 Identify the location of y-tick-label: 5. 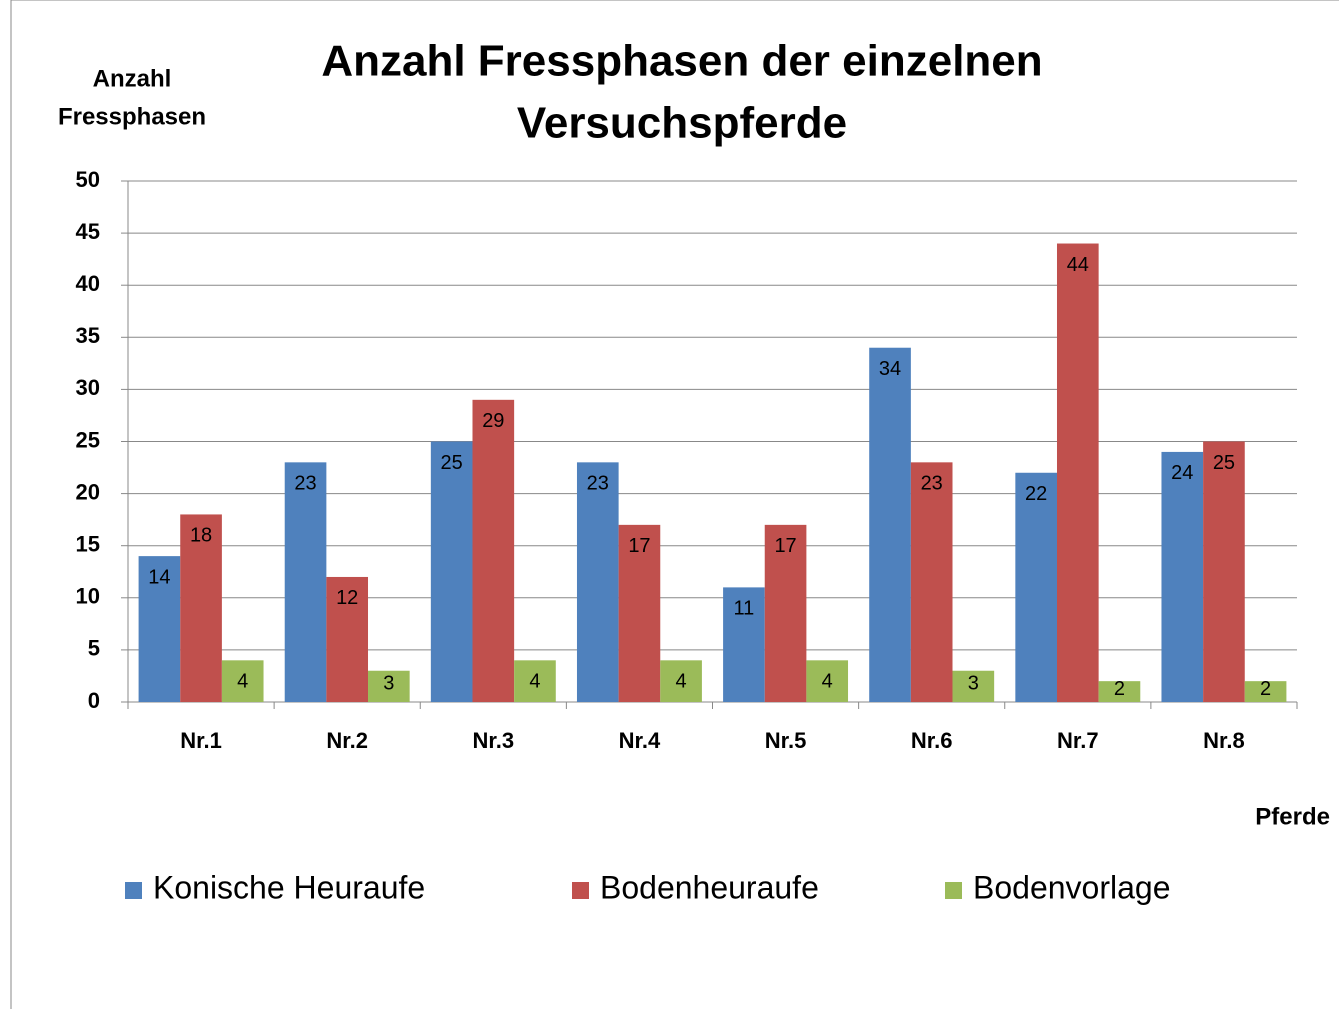
(94, 648).